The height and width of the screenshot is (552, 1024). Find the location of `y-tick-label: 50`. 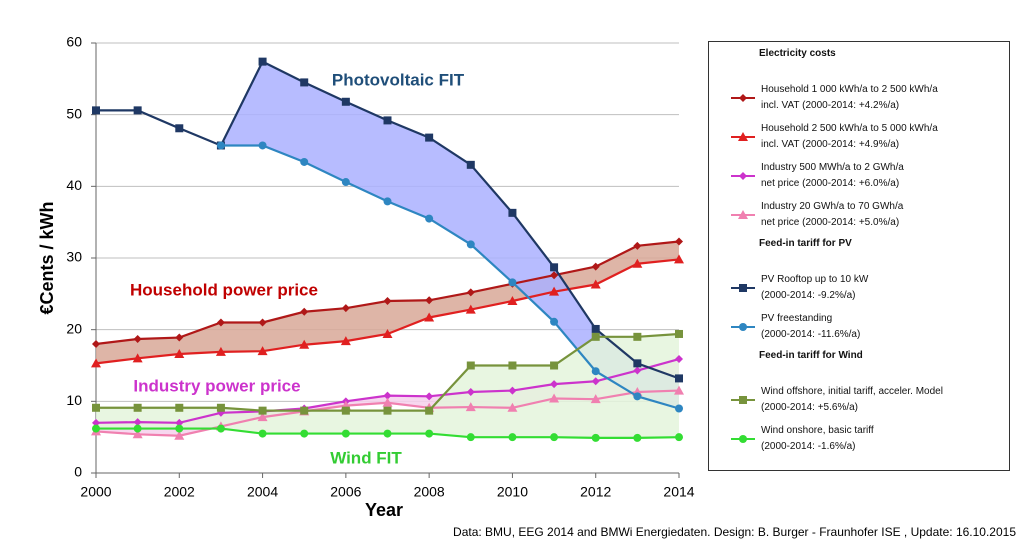

y-tick-label: 50 is located at coordinates (74, 113).